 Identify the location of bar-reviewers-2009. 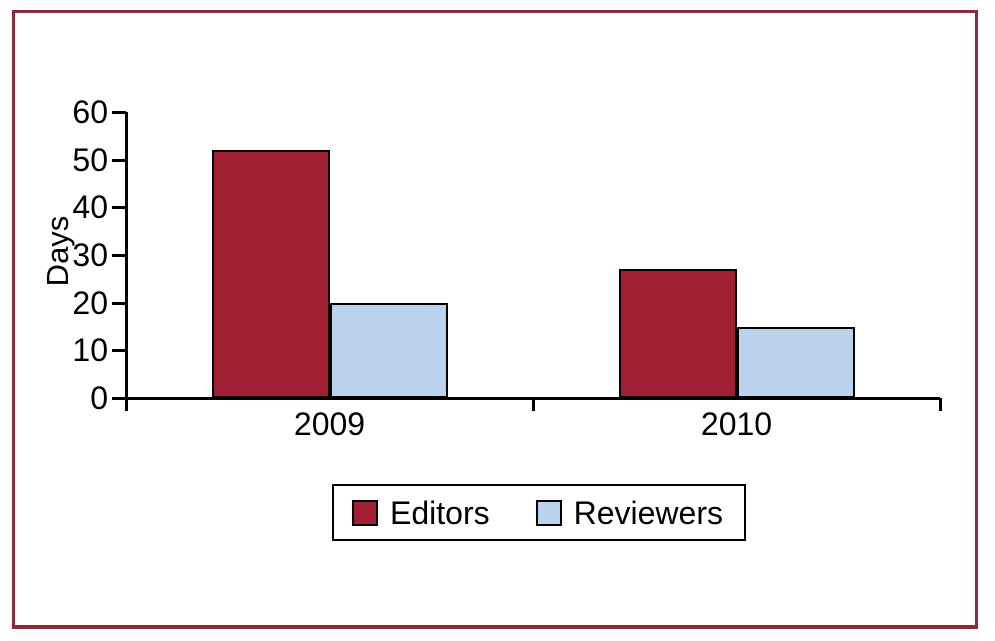
(388, 350).